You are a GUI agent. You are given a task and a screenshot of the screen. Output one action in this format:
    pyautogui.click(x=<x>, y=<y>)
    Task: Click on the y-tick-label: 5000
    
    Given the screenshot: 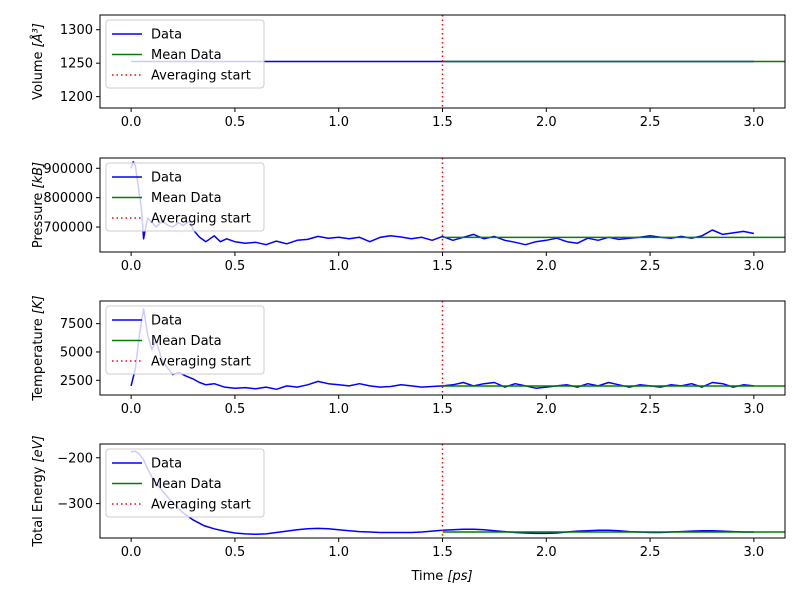 What is the action you would take?
    pyautogui.click(x=76, y=352)
    